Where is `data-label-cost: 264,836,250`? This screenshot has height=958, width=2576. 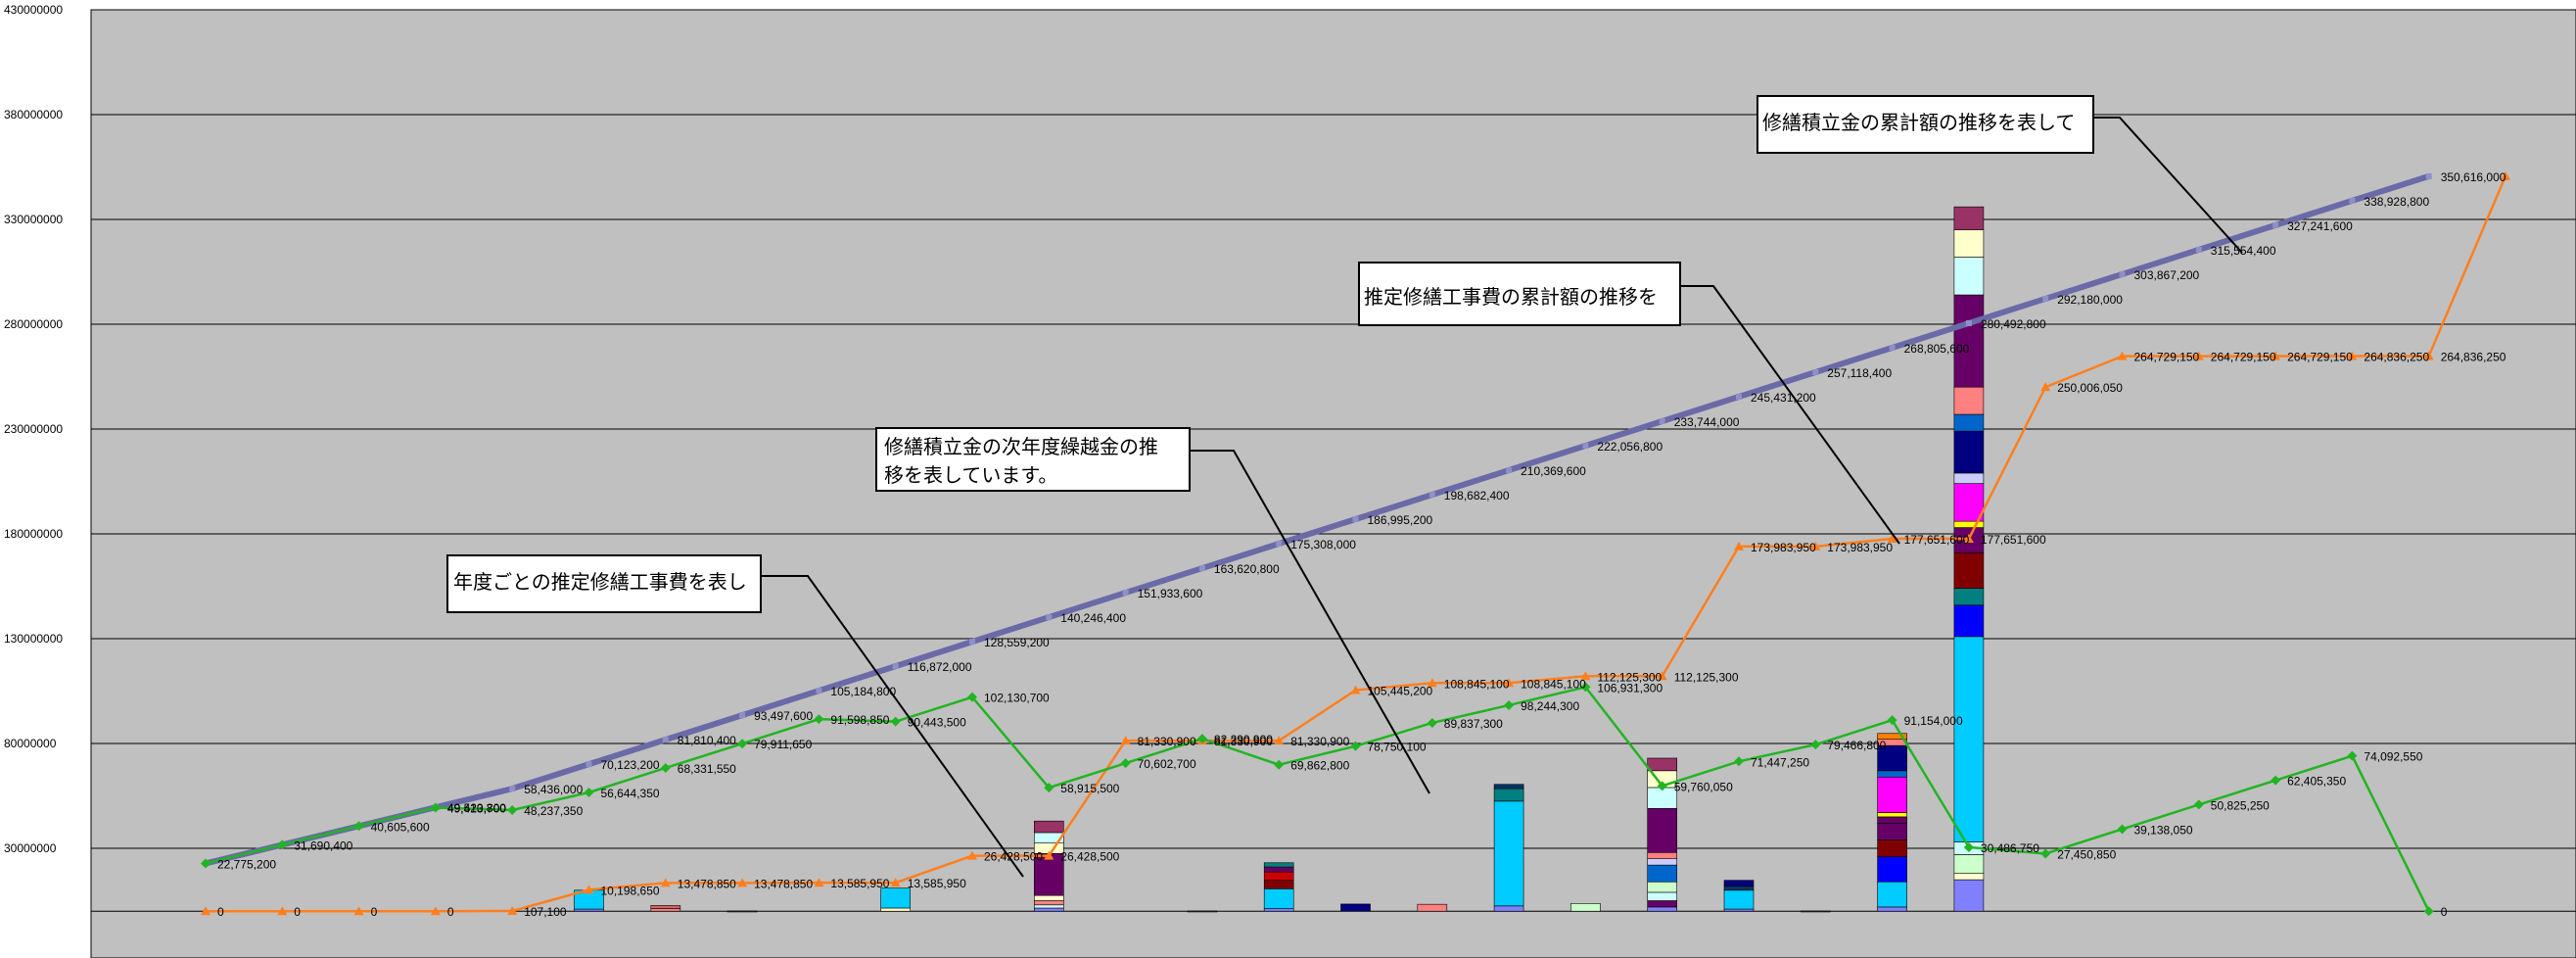
data-label-cost: 264,836,250 is located at coordinates (2474, 356).